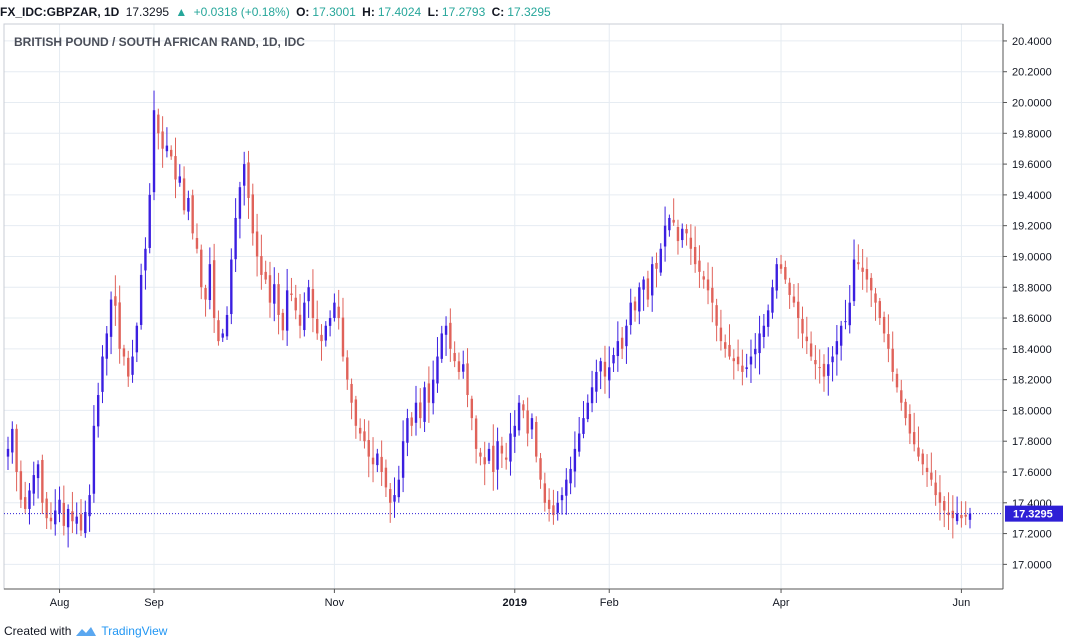 The height and width of the screenshot is (643, 1077). What do you see at coordinates (134, 631) in the screenshot?
I see `footer-brand: TradingView` at bounding box center [134, 631].